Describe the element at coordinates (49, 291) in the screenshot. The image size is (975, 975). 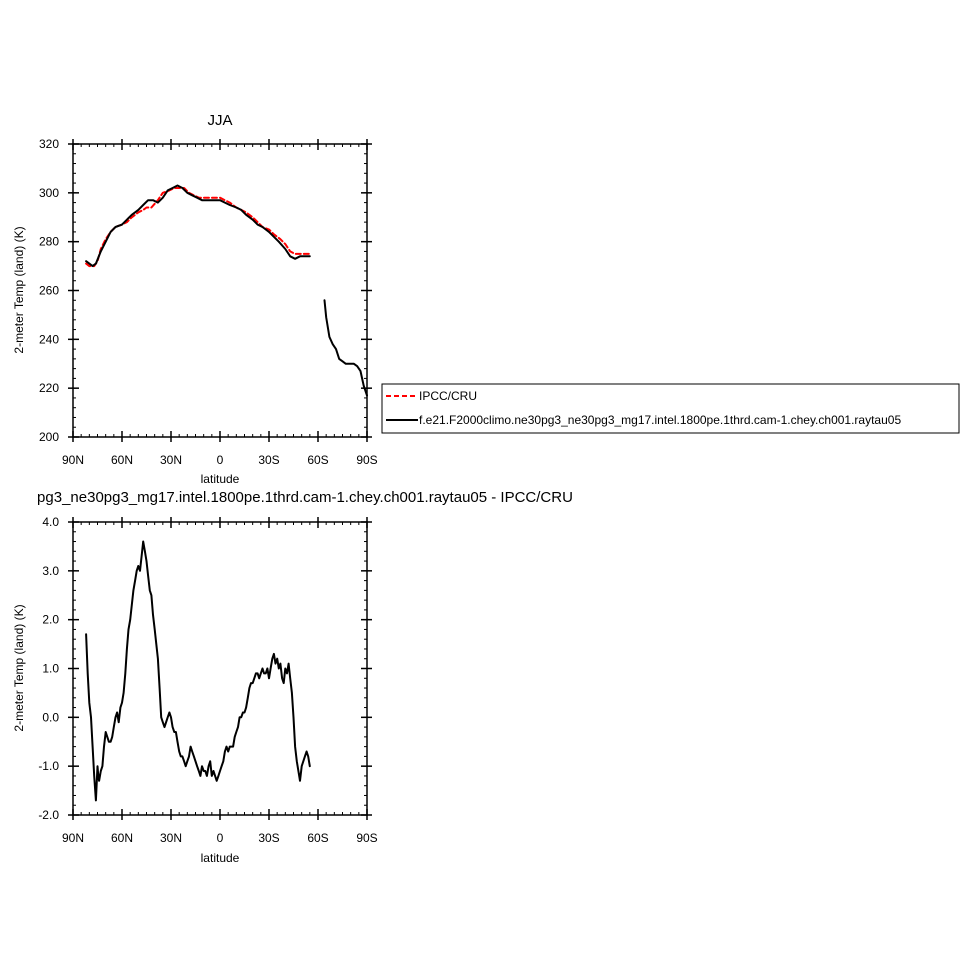
I see `top-y-tick-label: 260` at that location.